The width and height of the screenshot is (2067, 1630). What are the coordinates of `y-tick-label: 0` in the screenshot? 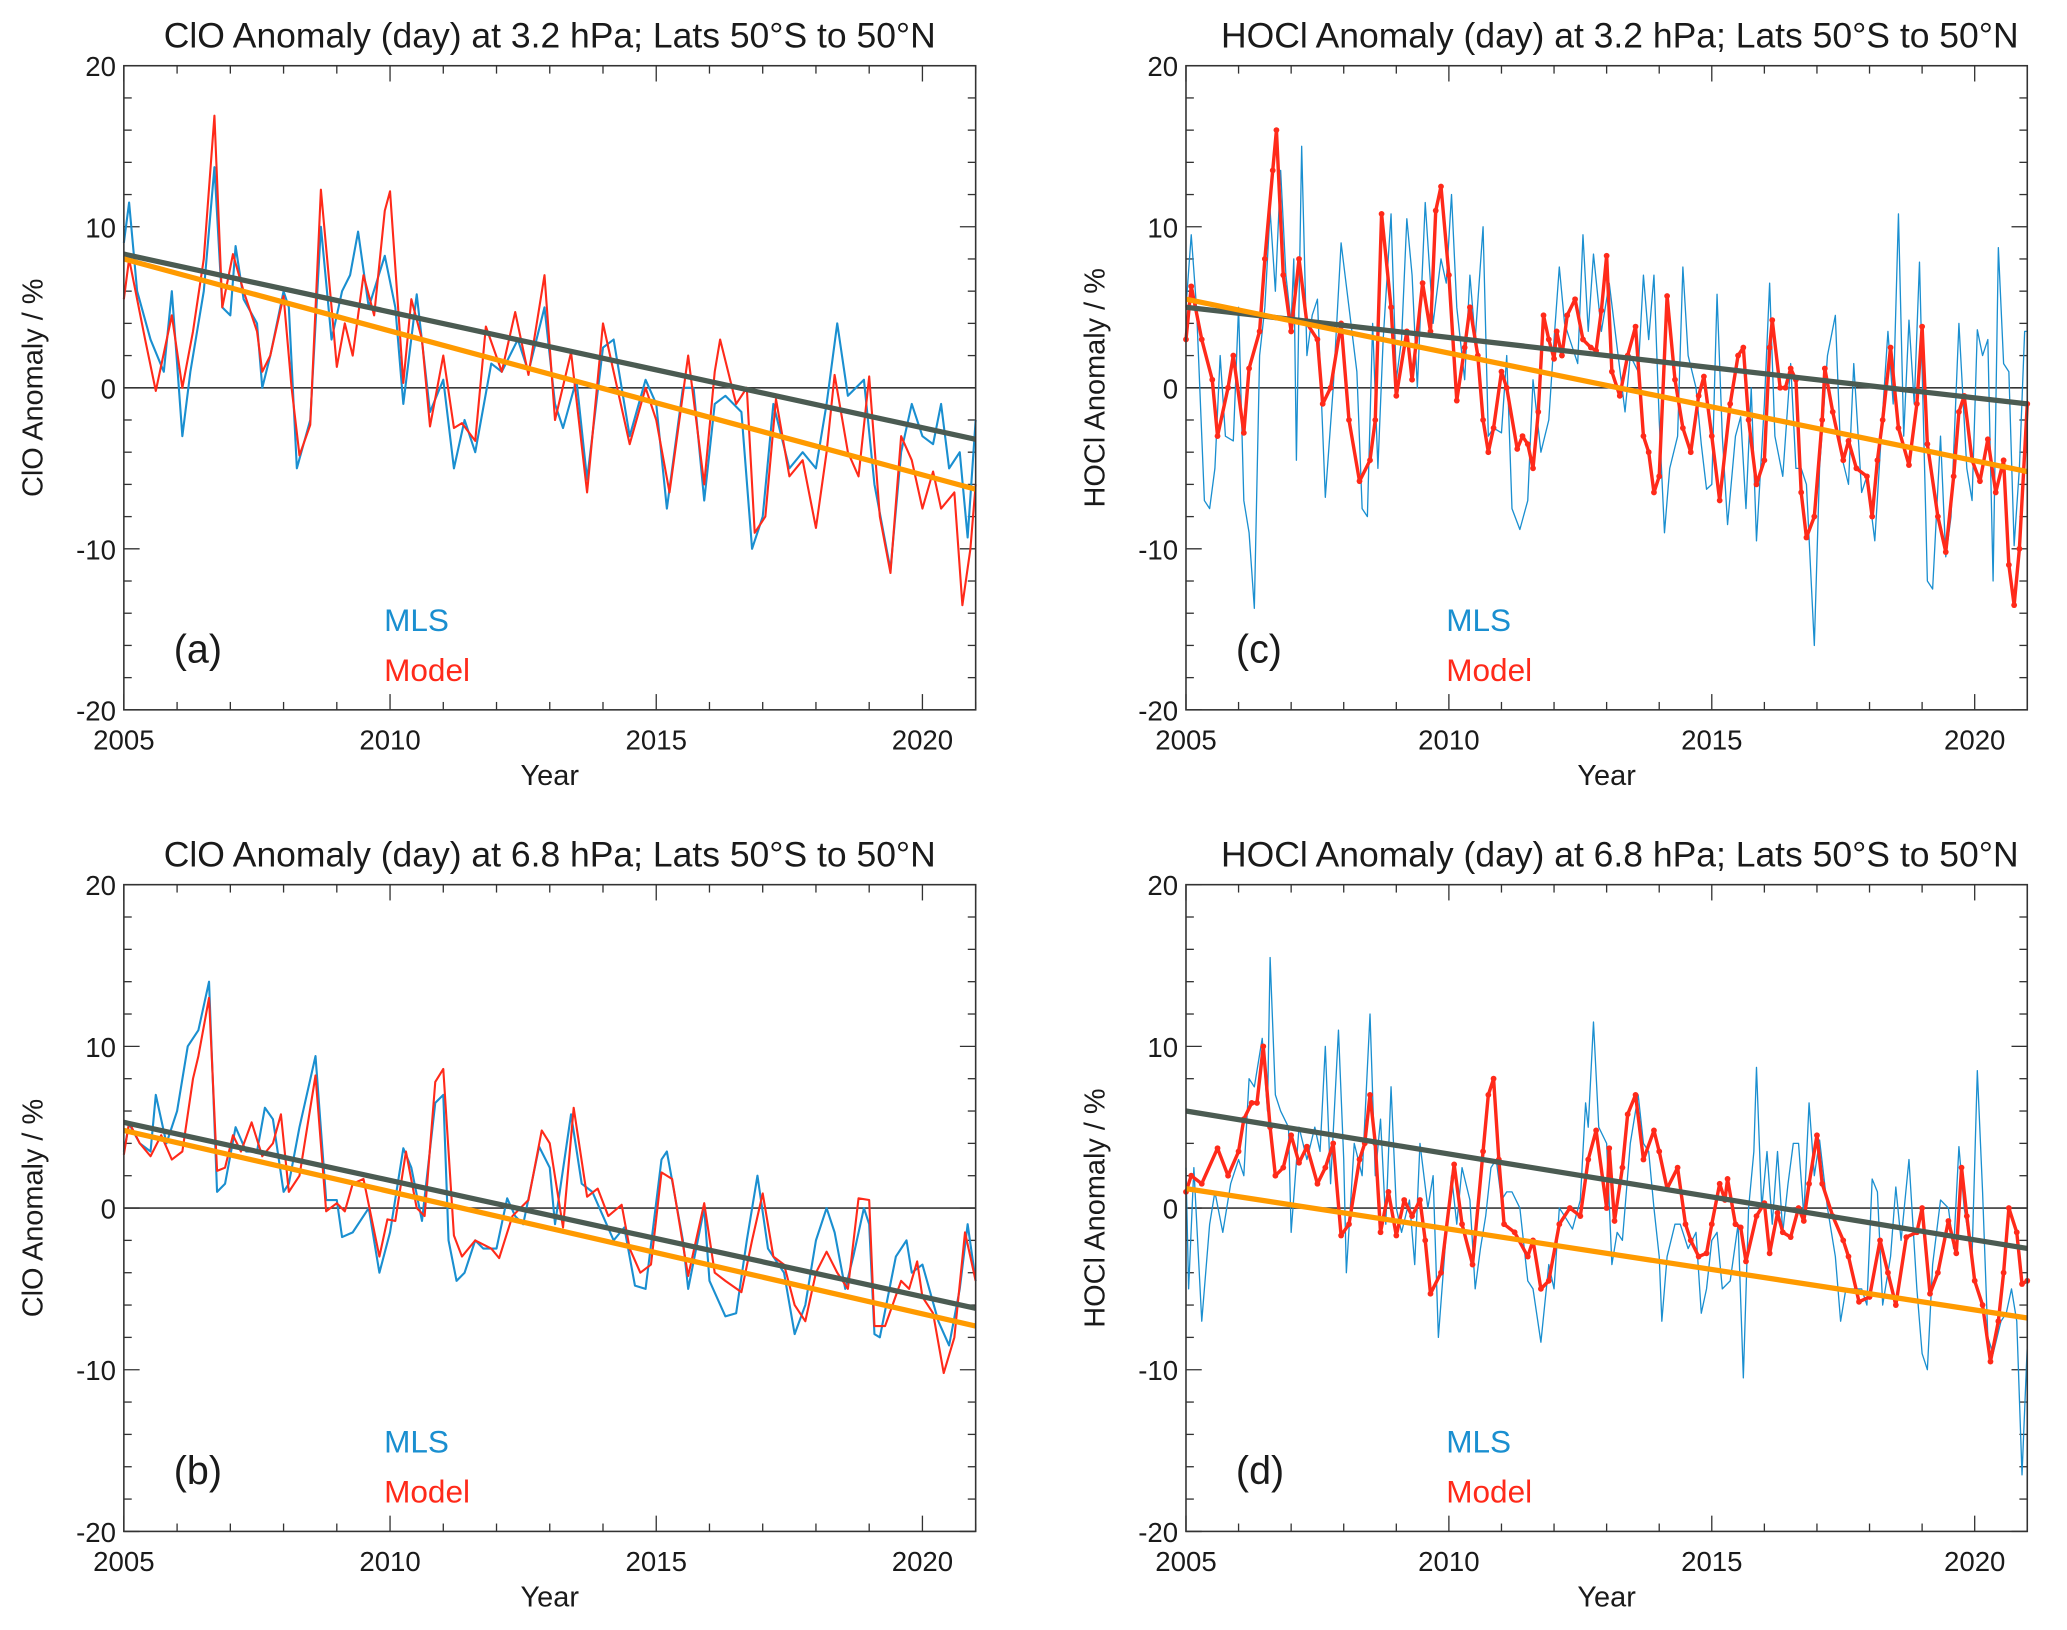 It's located at (108, 1209).